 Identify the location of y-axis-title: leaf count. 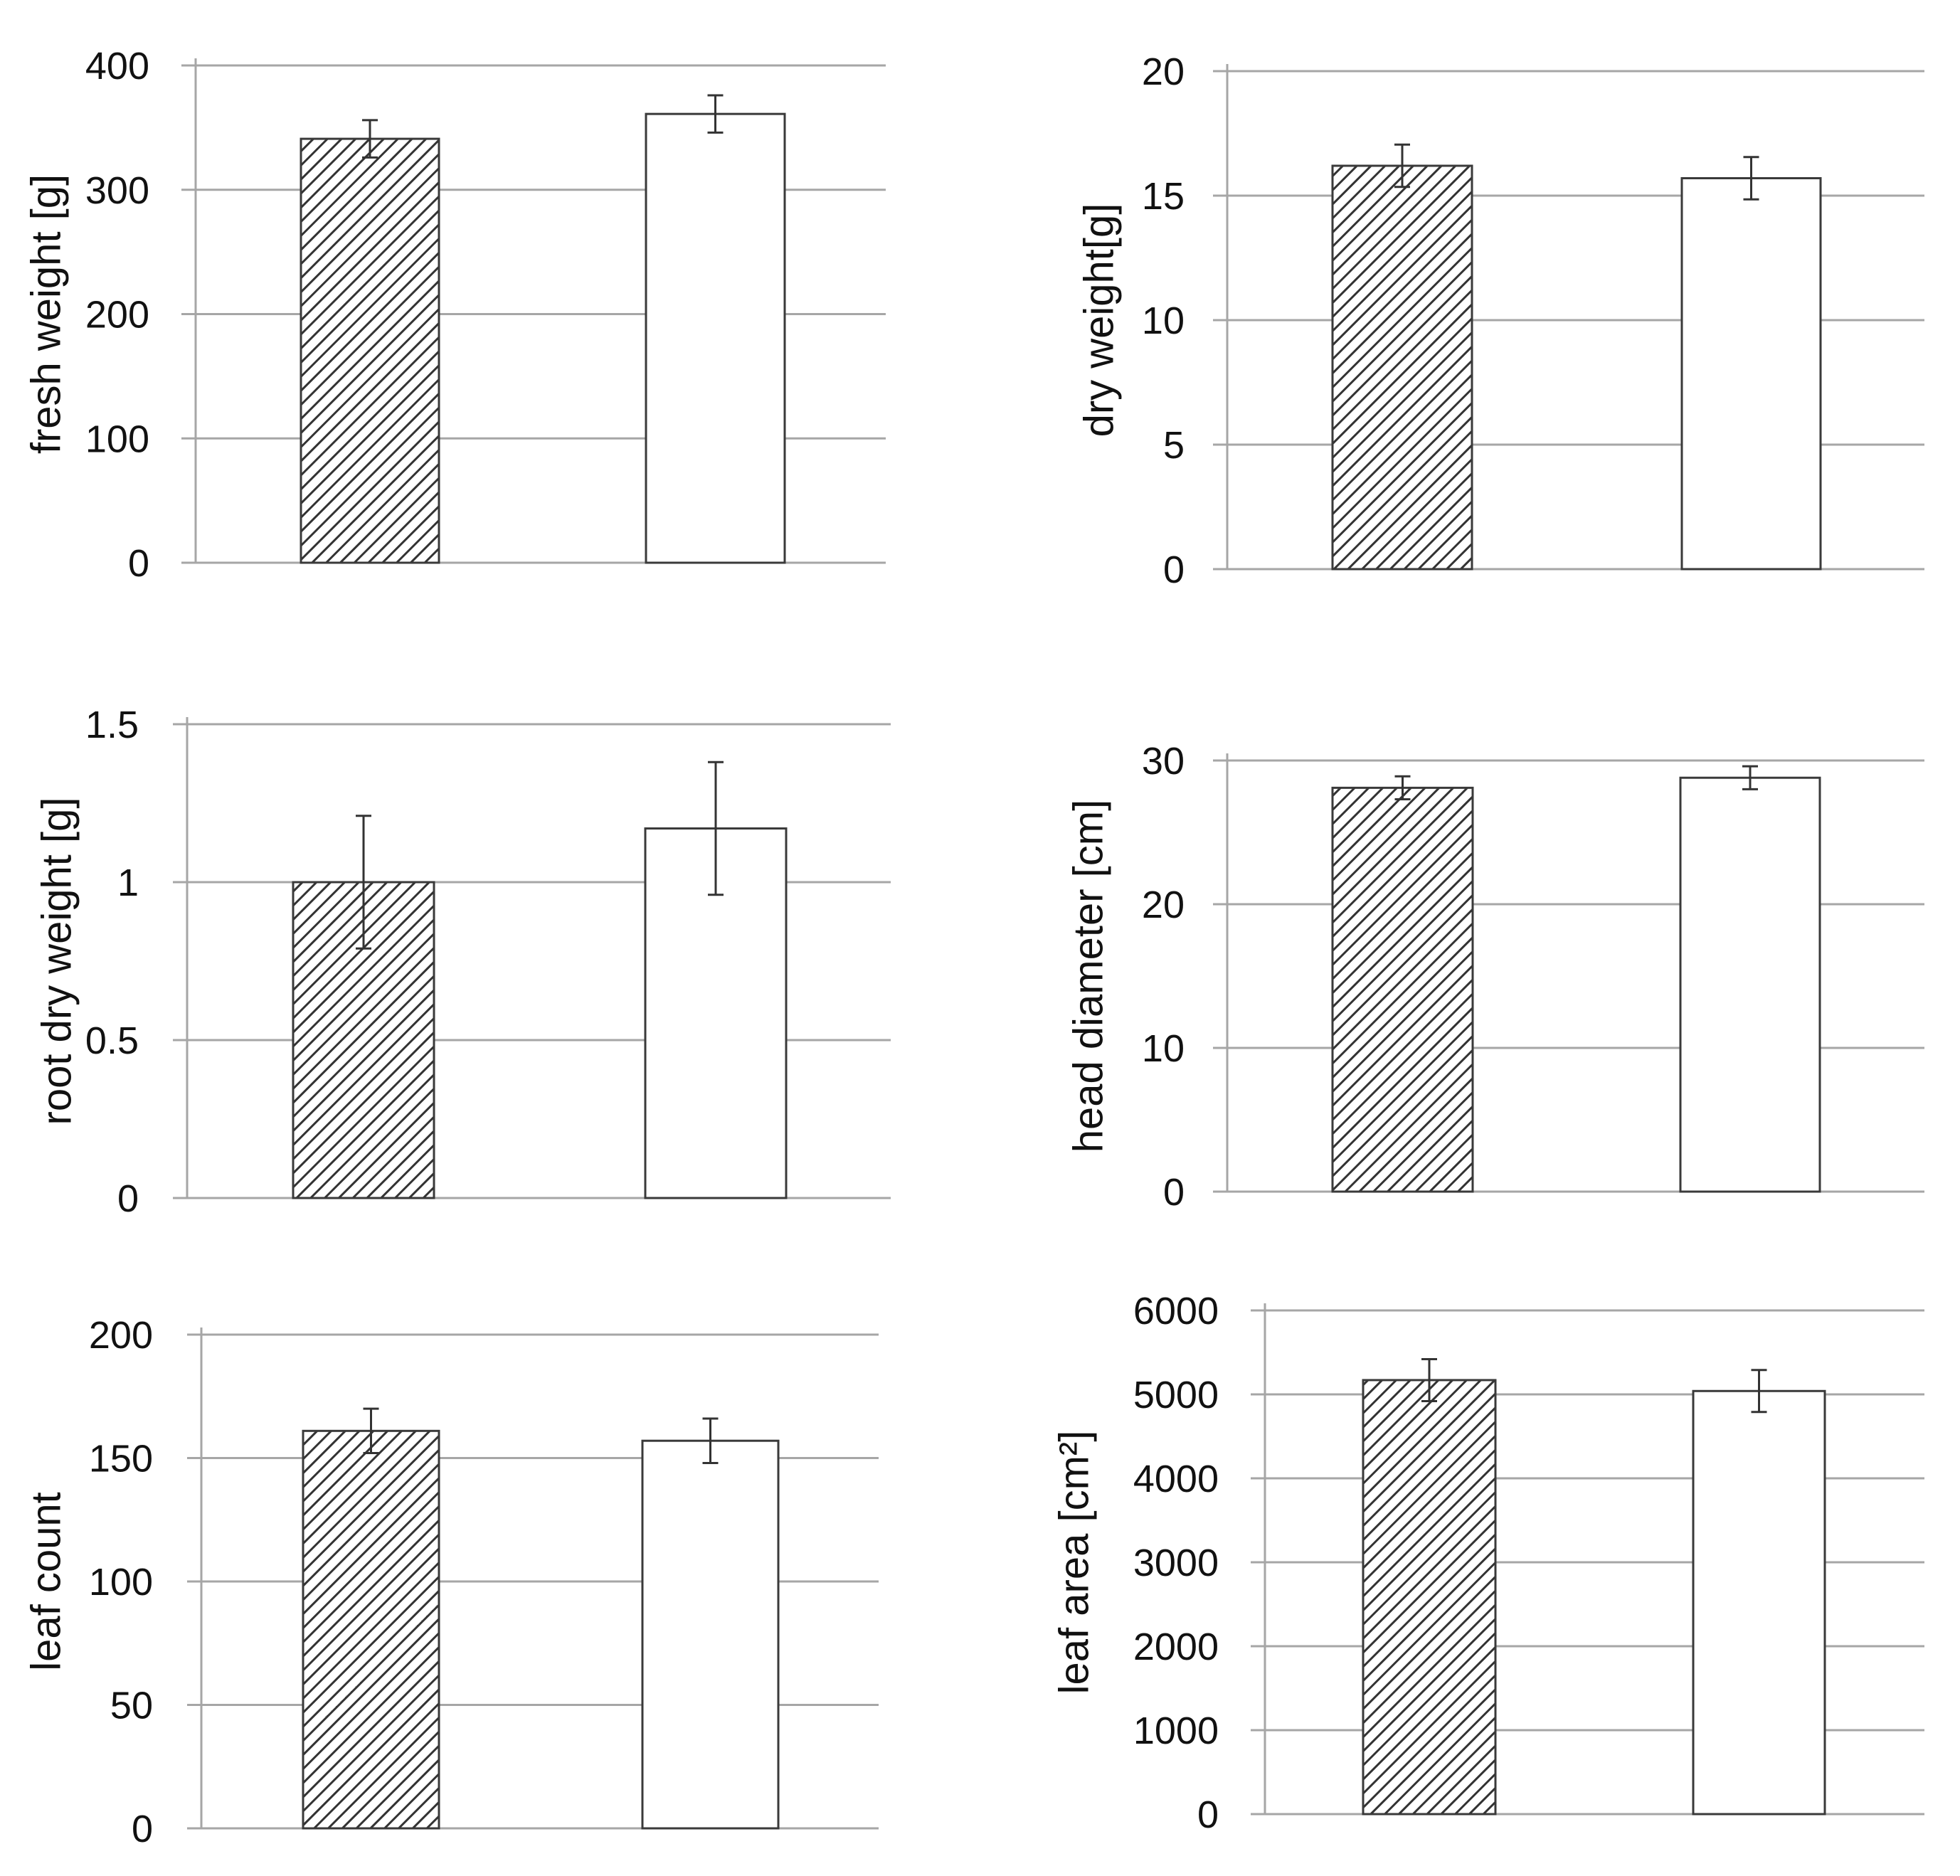
(47, 1581).